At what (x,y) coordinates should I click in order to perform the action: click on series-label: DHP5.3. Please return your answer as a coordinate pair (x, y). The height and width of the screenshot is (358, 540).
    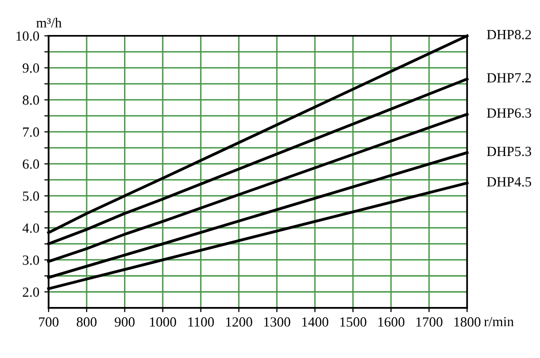
    Looking at the image, I should click on (509, 151).